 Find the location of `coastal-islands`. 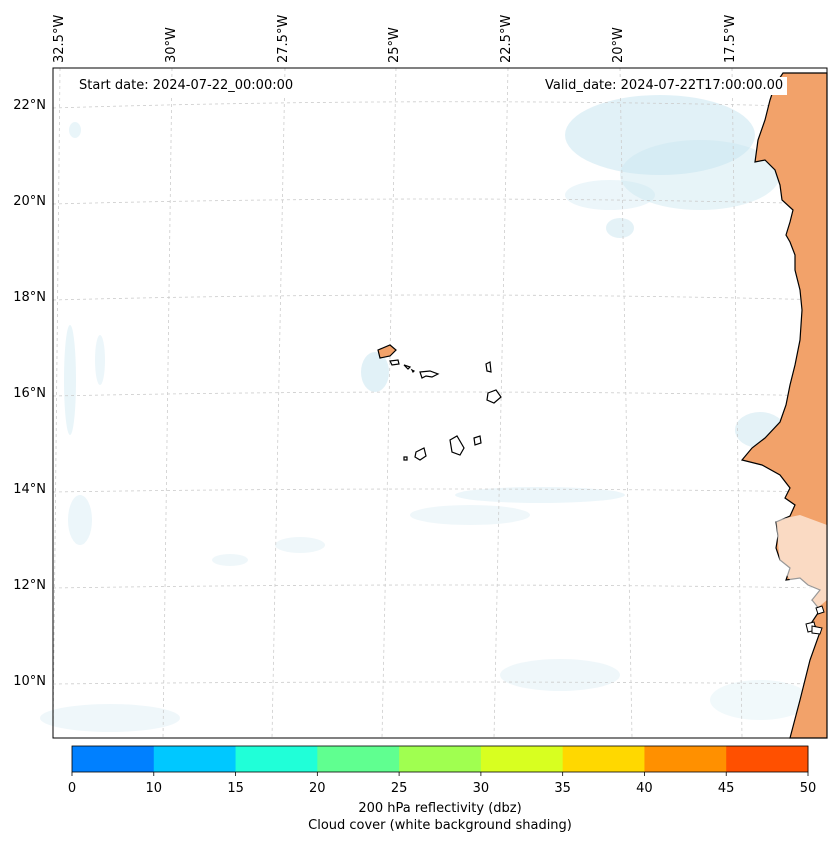

coastal-islands is located at coordinates (815, 620).